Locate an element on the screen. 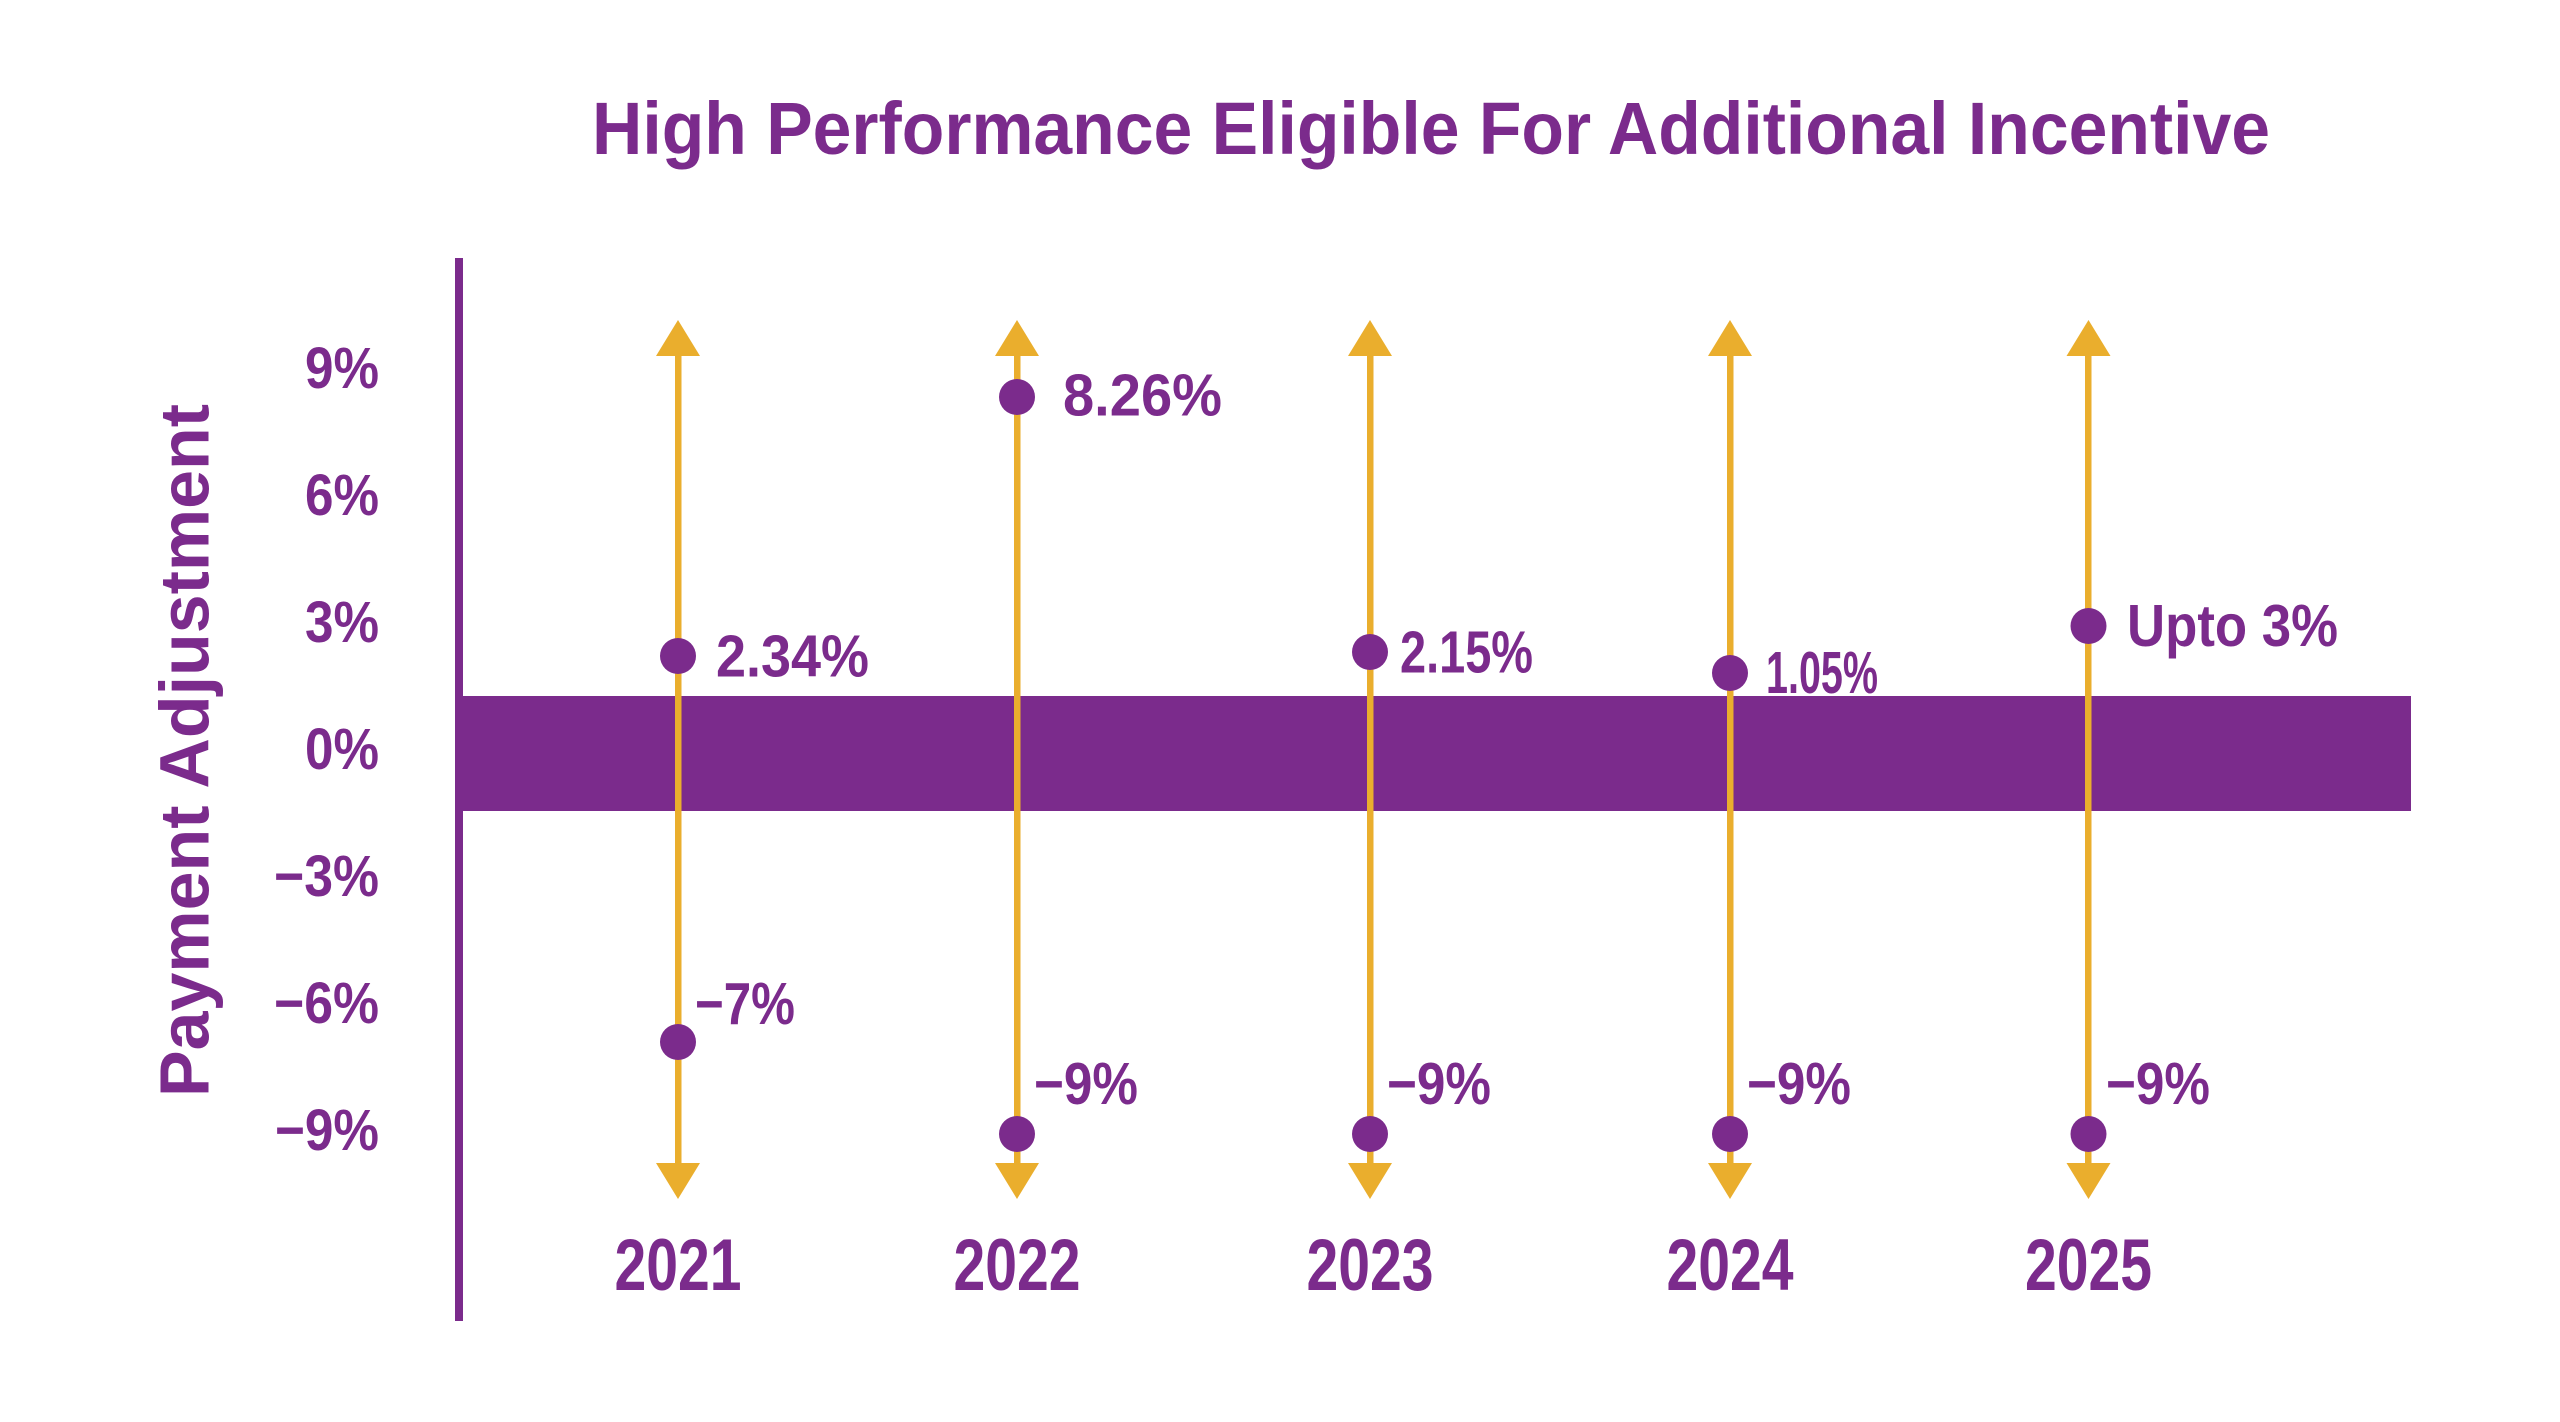  svg-text: 2021 is located at coordinates (678, 1265).